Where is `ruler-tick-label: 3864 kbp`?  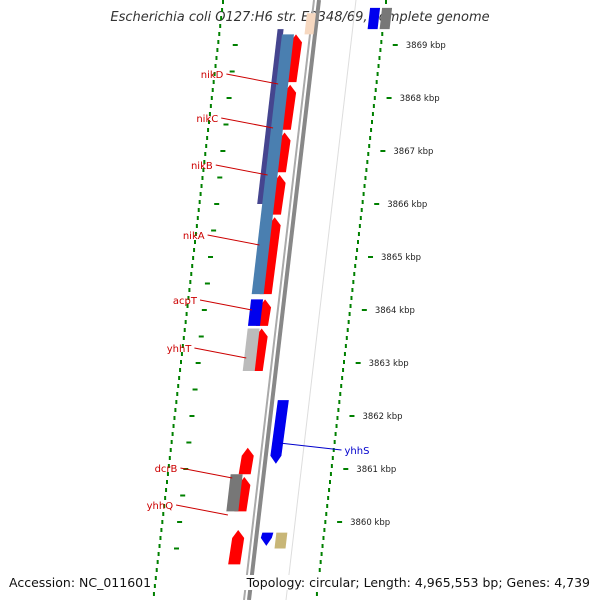
ruler-tick-label: 3864 kbp is located at coordinates (395, 311).